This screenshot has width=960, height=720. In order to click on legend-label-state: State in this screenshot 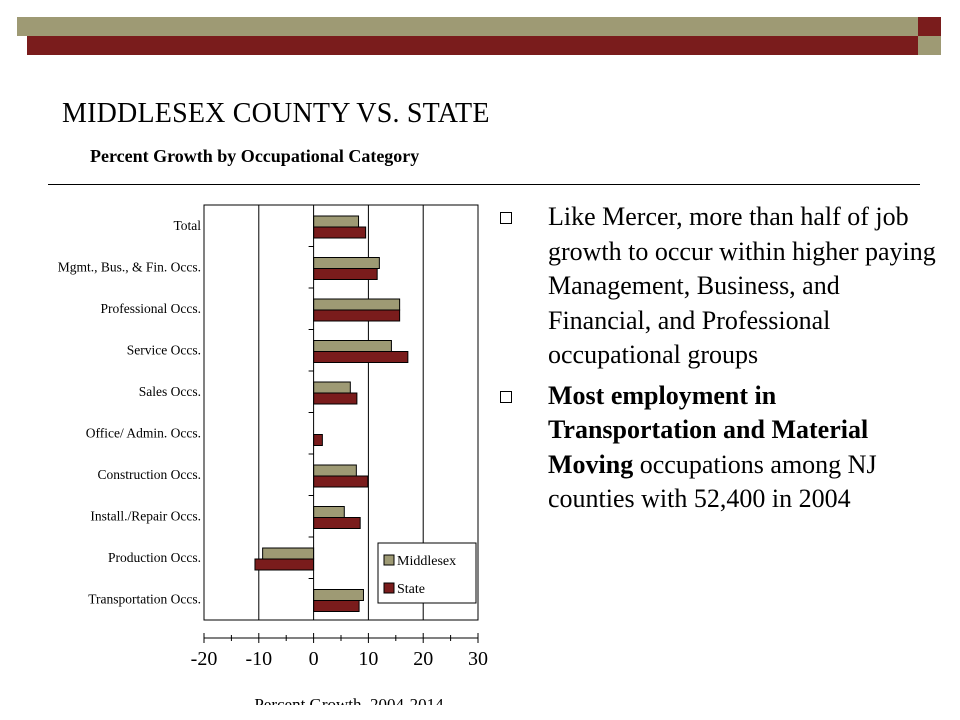, I will do `click(411, 589)`.